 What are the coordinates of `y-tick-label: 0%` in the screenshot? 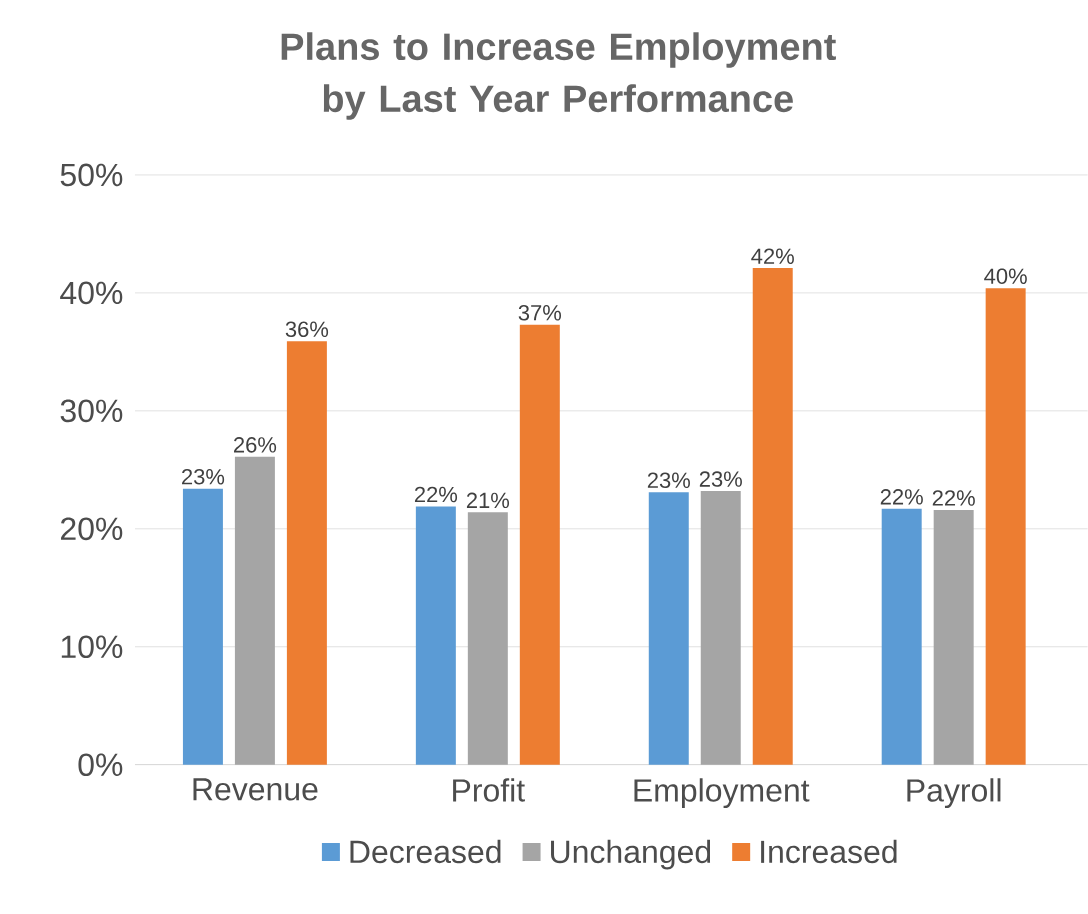 It's located at (100, 765).